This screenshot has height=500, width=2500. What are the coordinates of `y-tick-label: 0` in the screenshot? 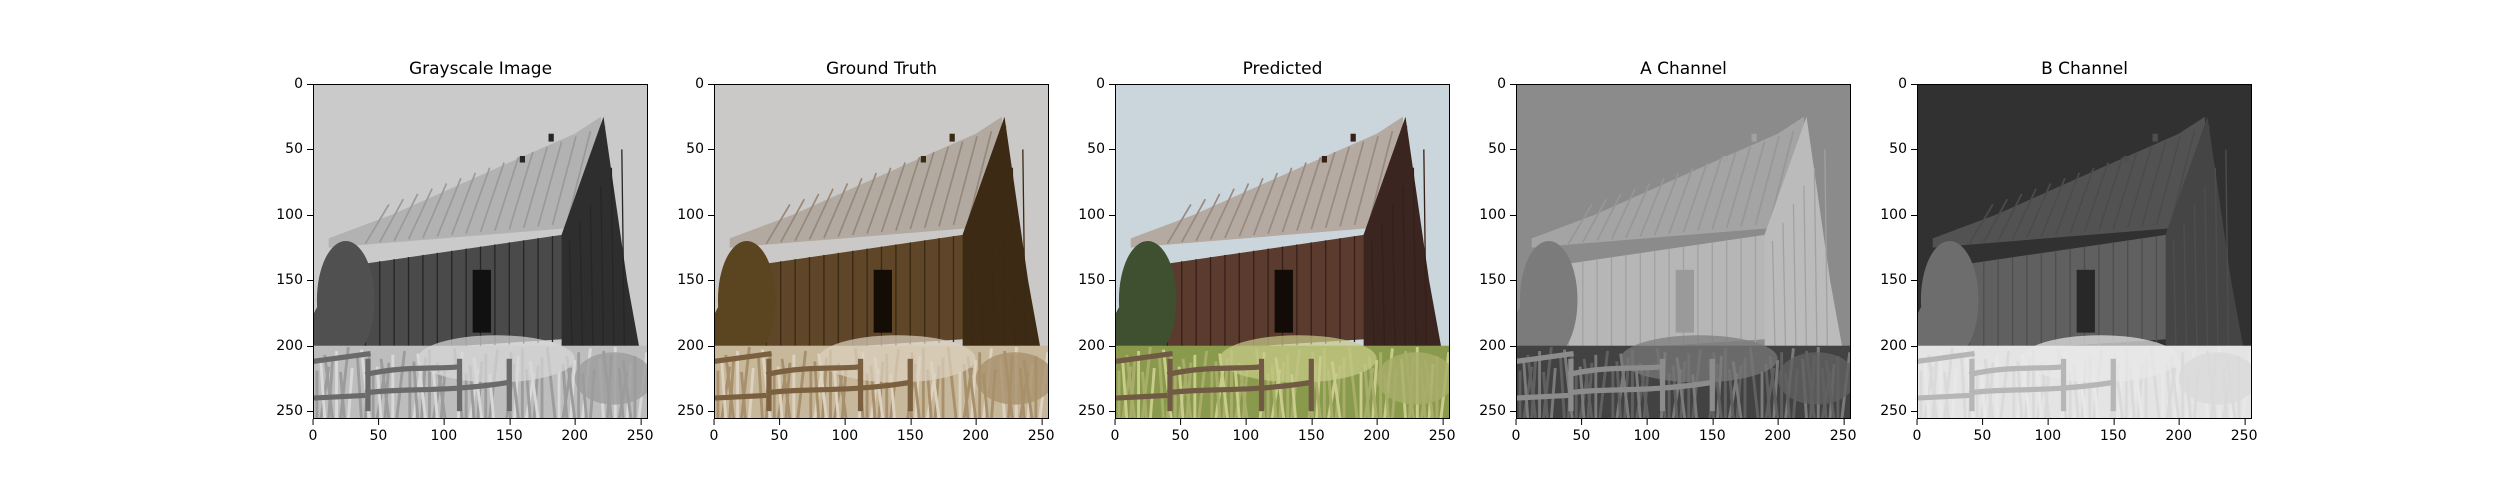 It's located at (1907, 84).